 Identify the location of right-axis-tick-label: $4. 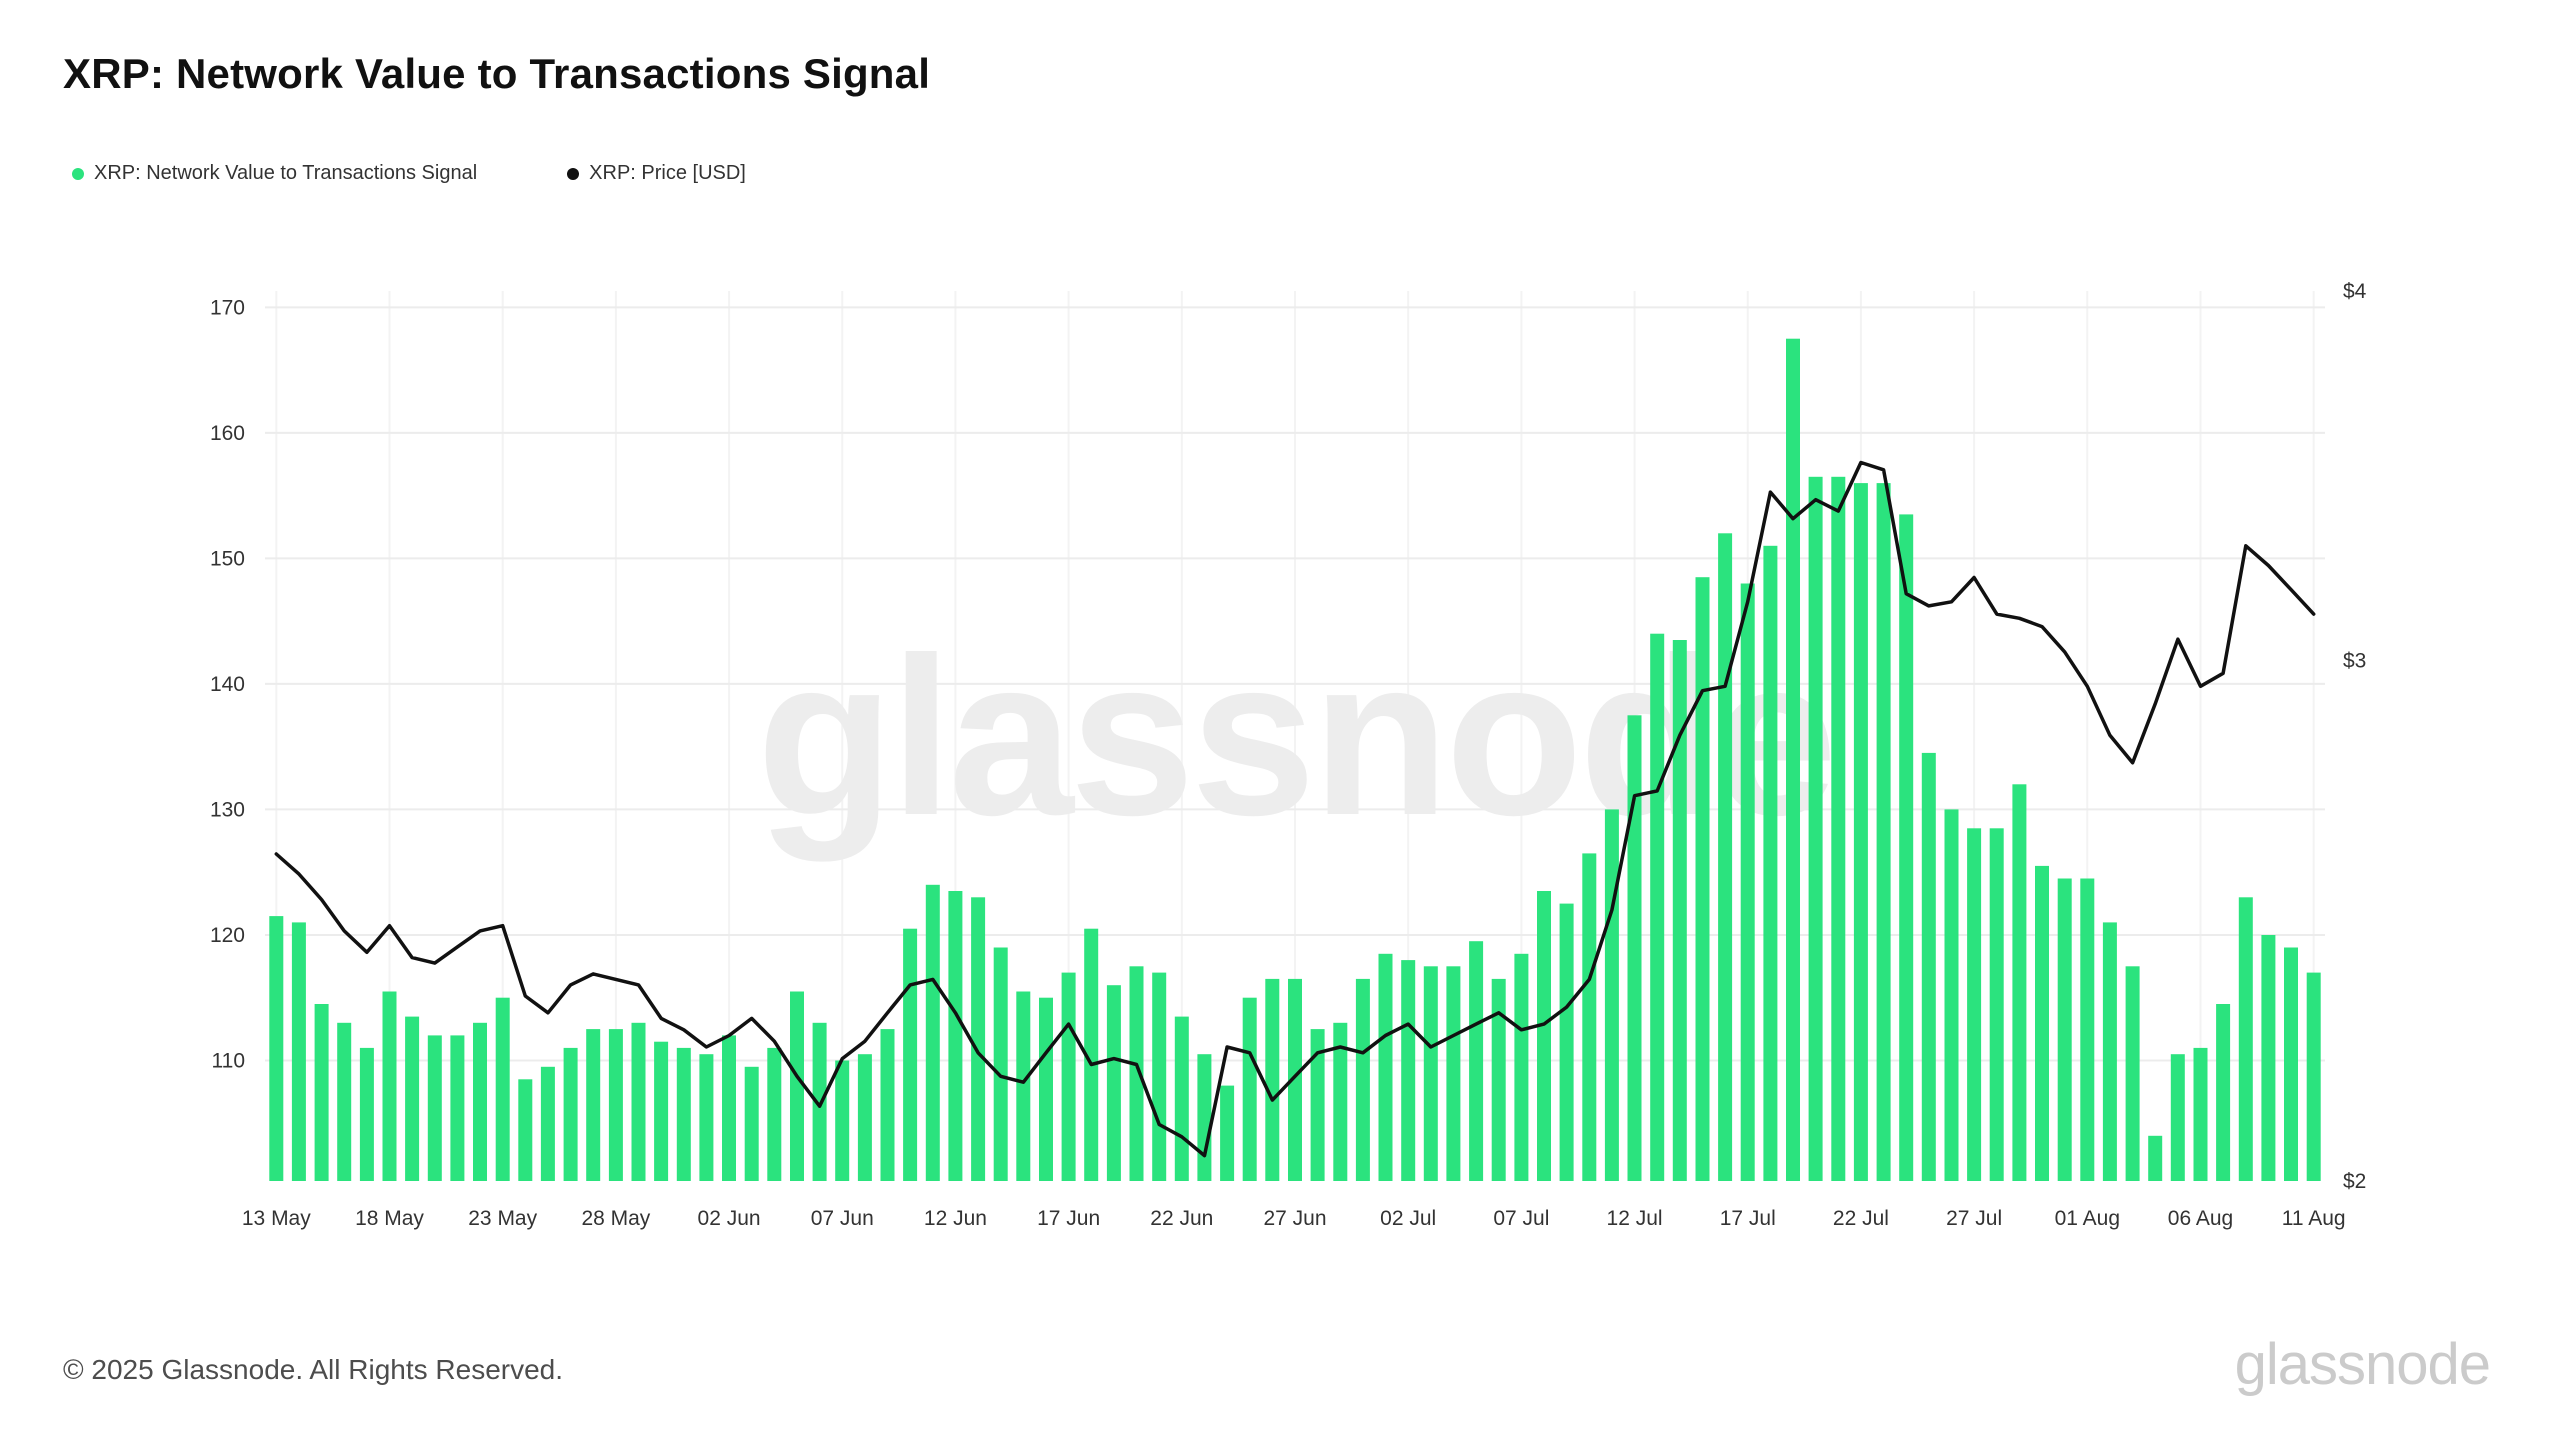
(2355, 291).